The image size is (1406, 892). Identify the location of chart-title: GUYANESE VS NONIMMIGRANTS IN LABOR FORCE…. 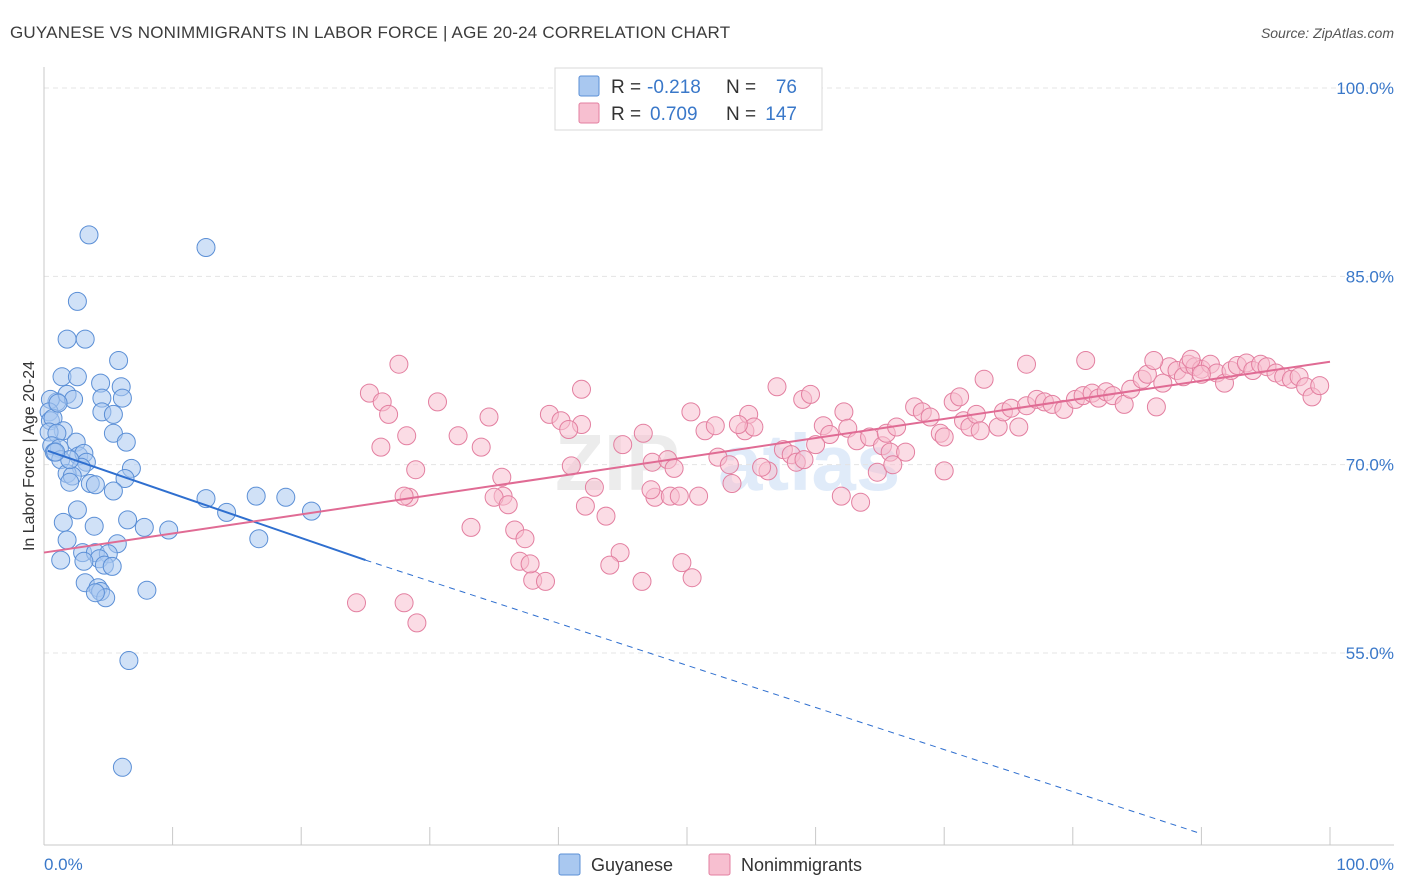
(370, 32).